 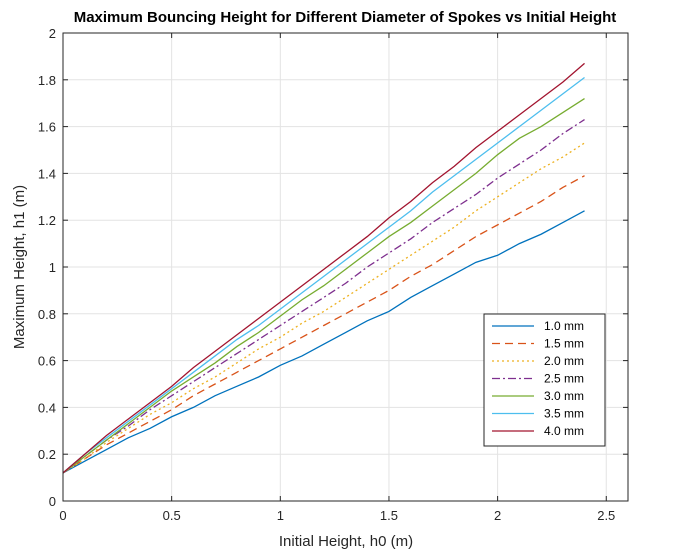 I want to click on legend-label: 2.5 mm, so click(x=564, y=379).